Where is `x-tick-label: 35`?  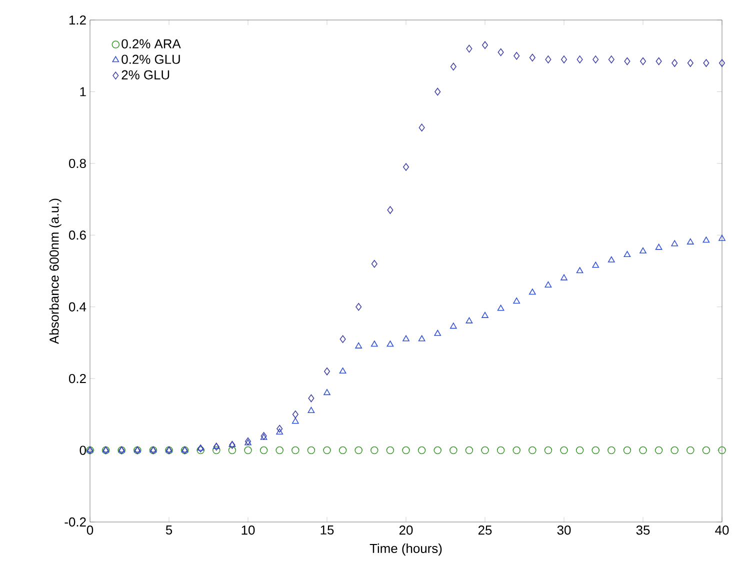
x-tick-label: 35 is located at coordinates (643, 530).